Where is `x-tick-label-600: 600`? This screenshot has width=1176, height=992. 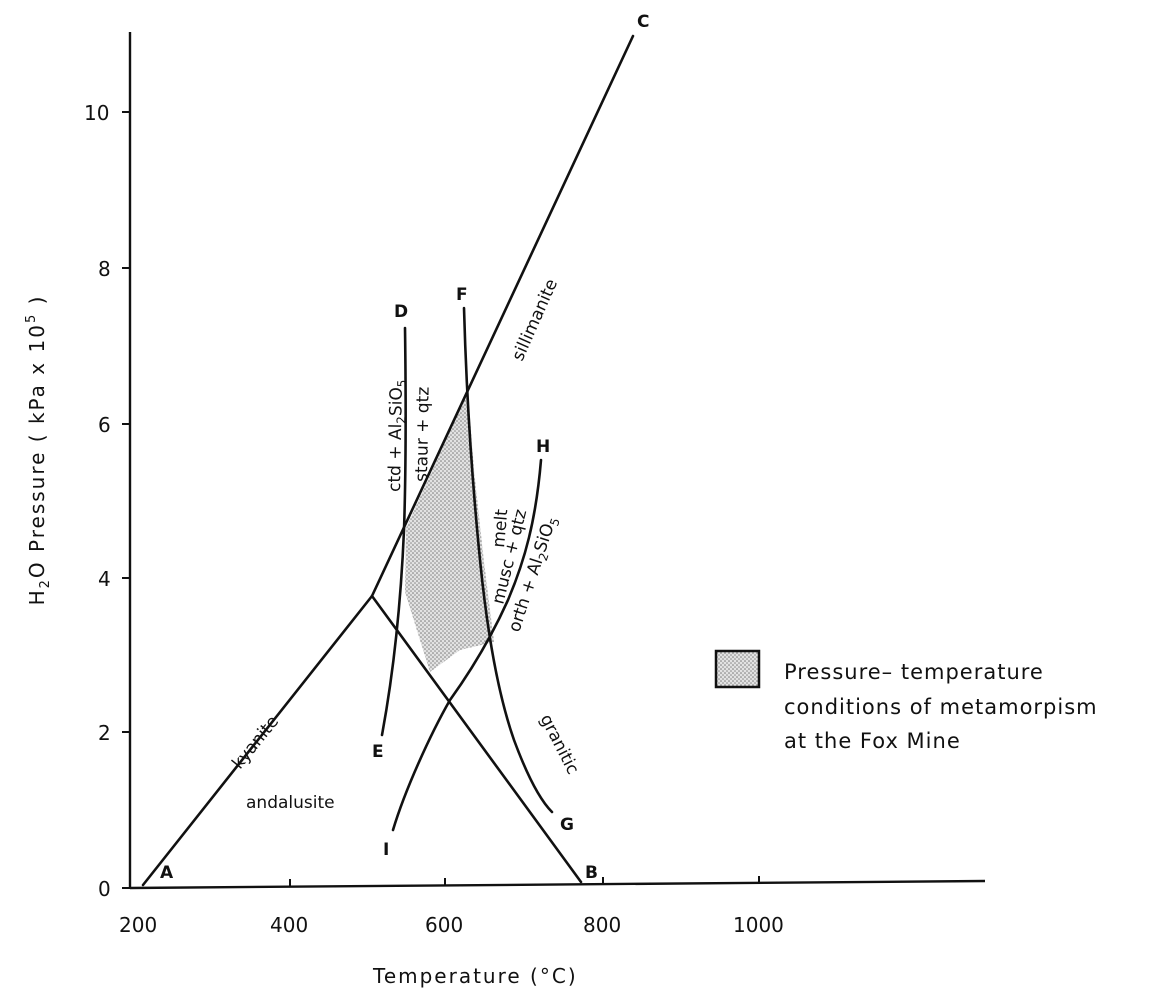
x-tick-label-600: 600 is located at coordinates (444, 925).